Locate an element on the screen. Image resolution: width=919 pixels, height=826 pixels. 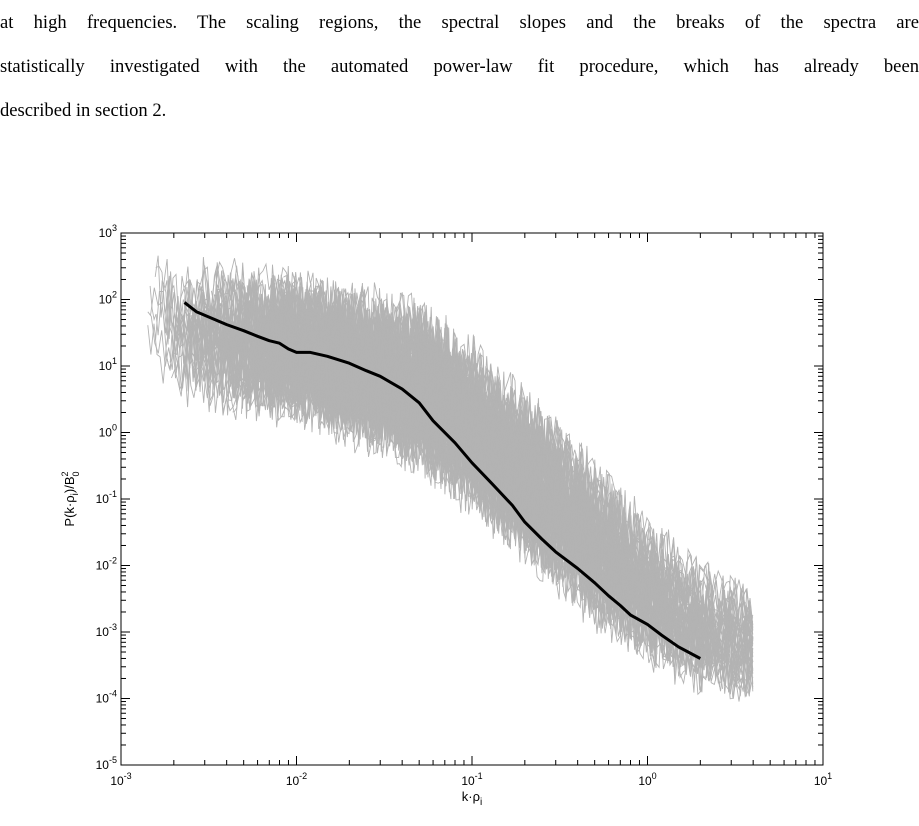
tick-label: 10⁻⁵ is located at coordinates (106, 763).